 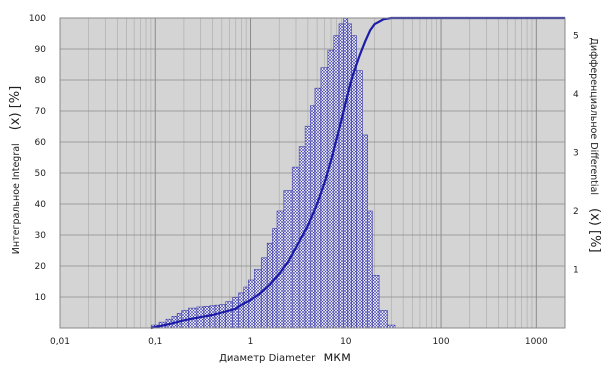 I want to click on right-y-tick-label: 3, so click(x=576, y=154).